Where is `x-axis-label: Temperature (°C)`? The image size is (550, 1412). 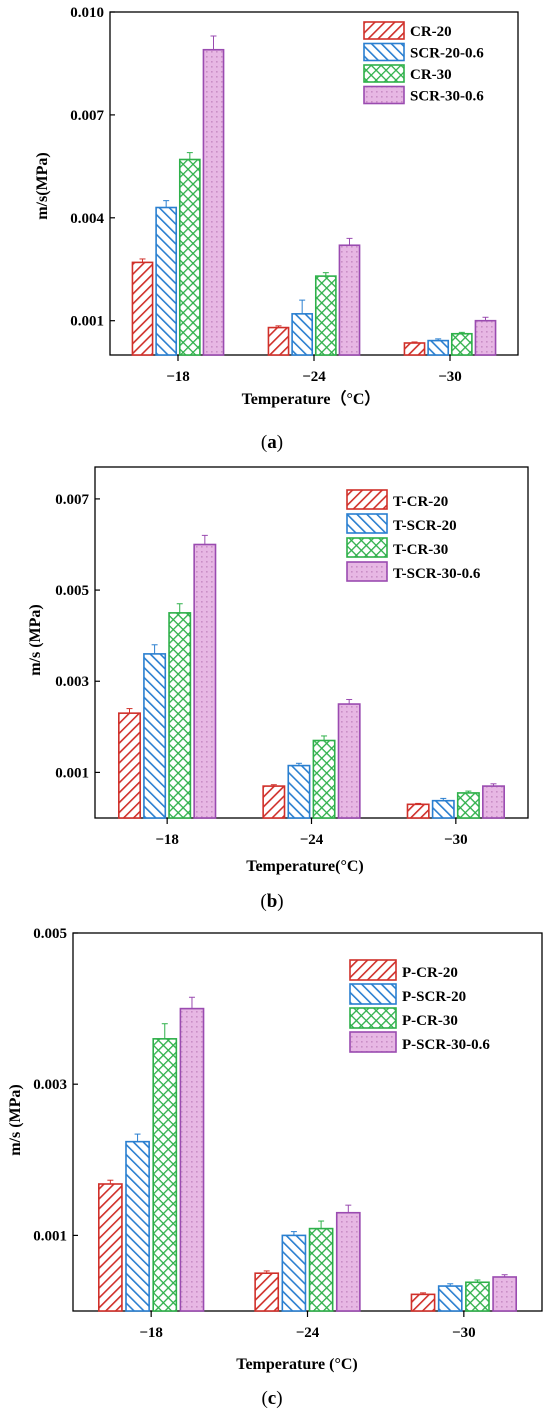
x-axis-label: Temperature (°C) is located at coordinates (296, 1364).